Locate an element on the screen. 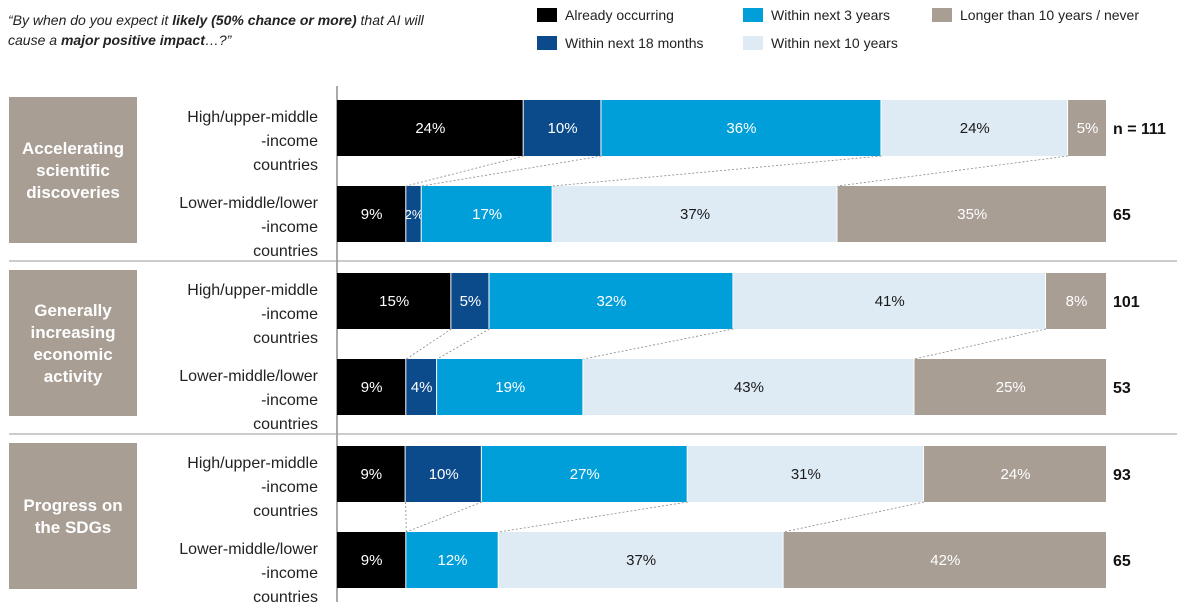  legend-item-10-years: Within next 10 years is located at coordinates (820, 43).